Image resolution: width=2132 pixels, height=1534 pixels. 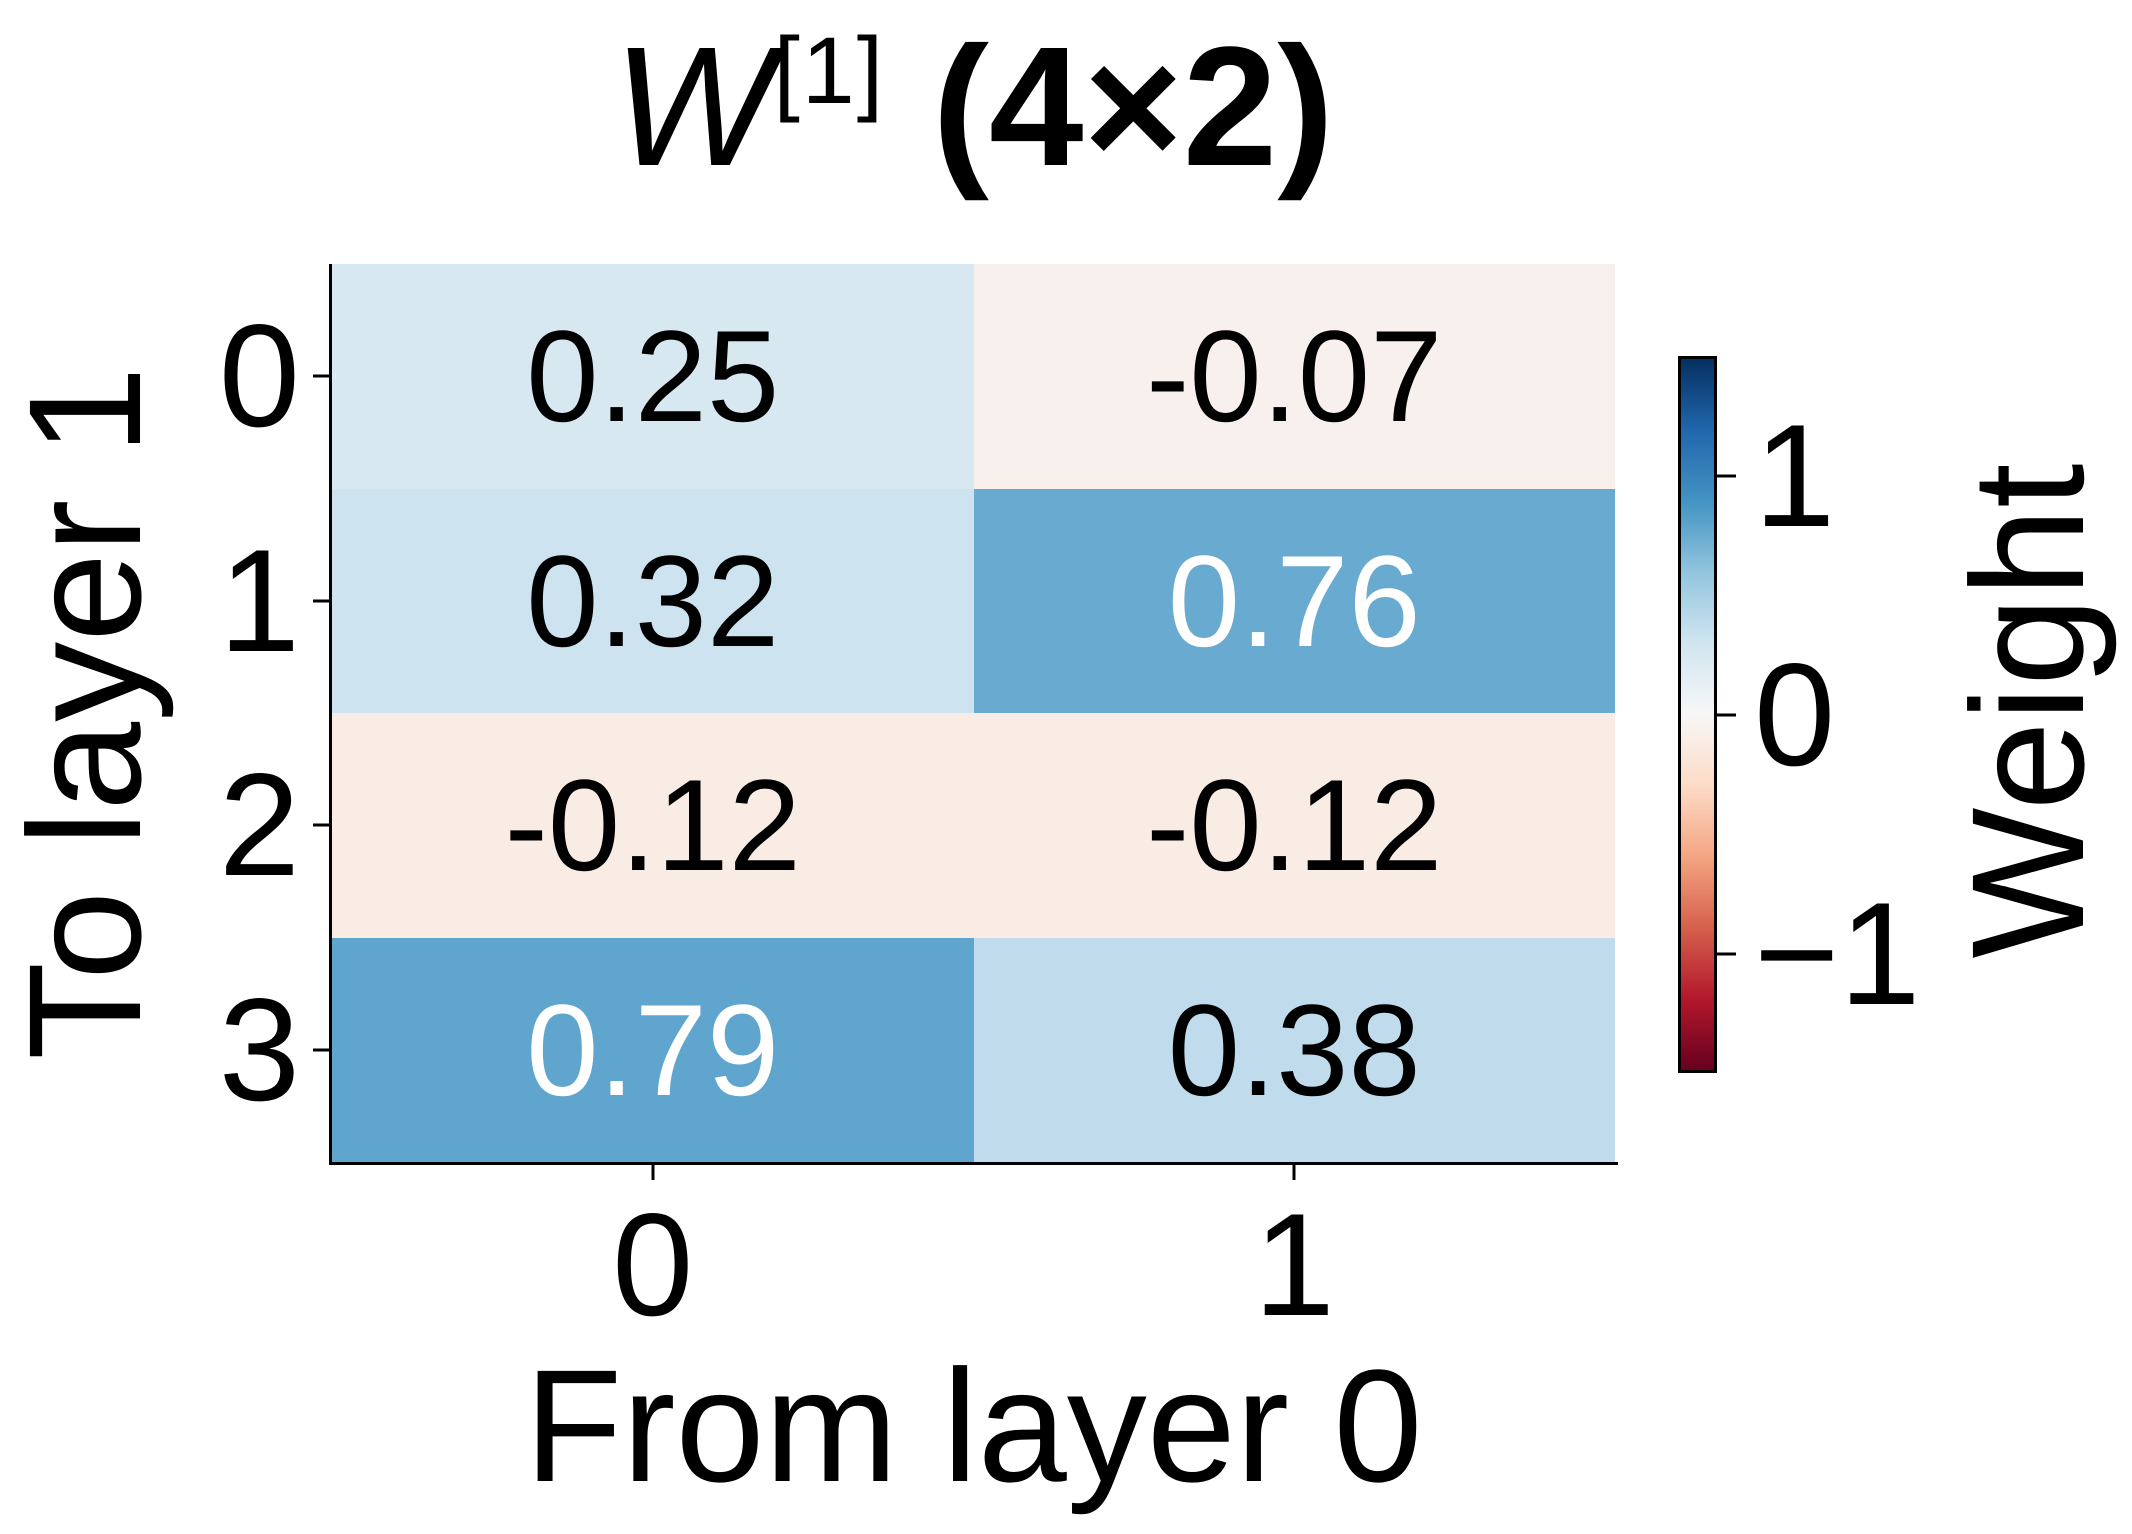 What do you see at coordinates (259, 376) in the screenshot?
I see `y-tick-label-0: 0` at bounding box center [259, 376].